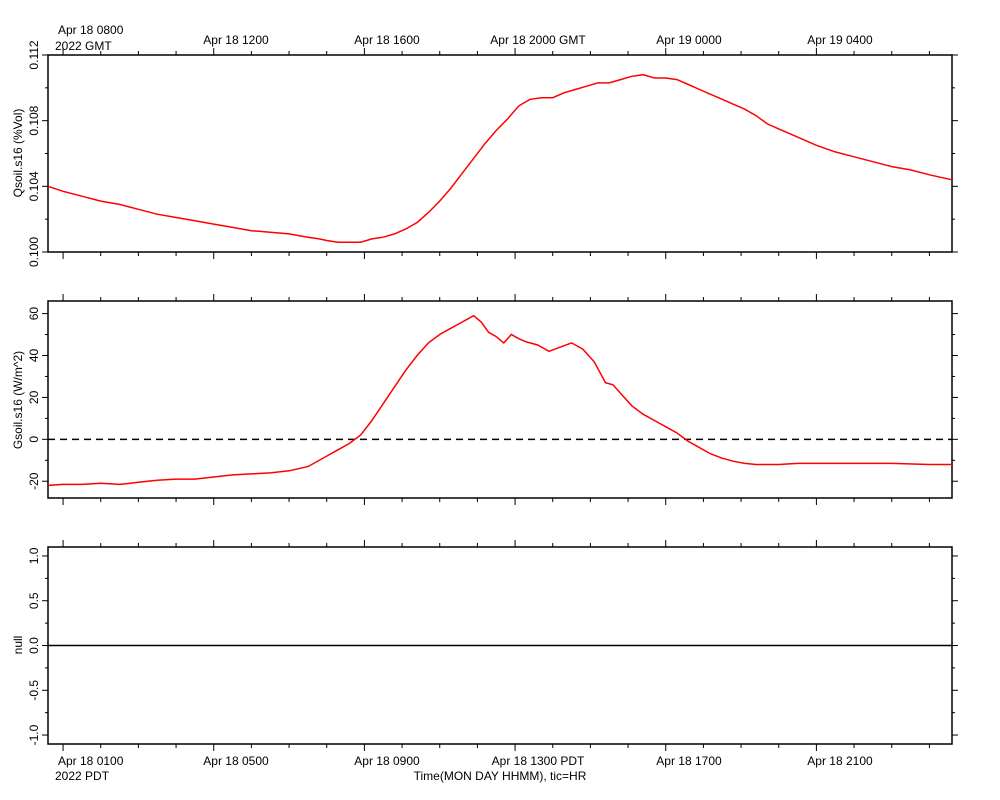 The height and width of the screenshot is (800, 1000). I want to click on bottom-axis-label: Apr 18 1300 PDT, so click(538, 761).